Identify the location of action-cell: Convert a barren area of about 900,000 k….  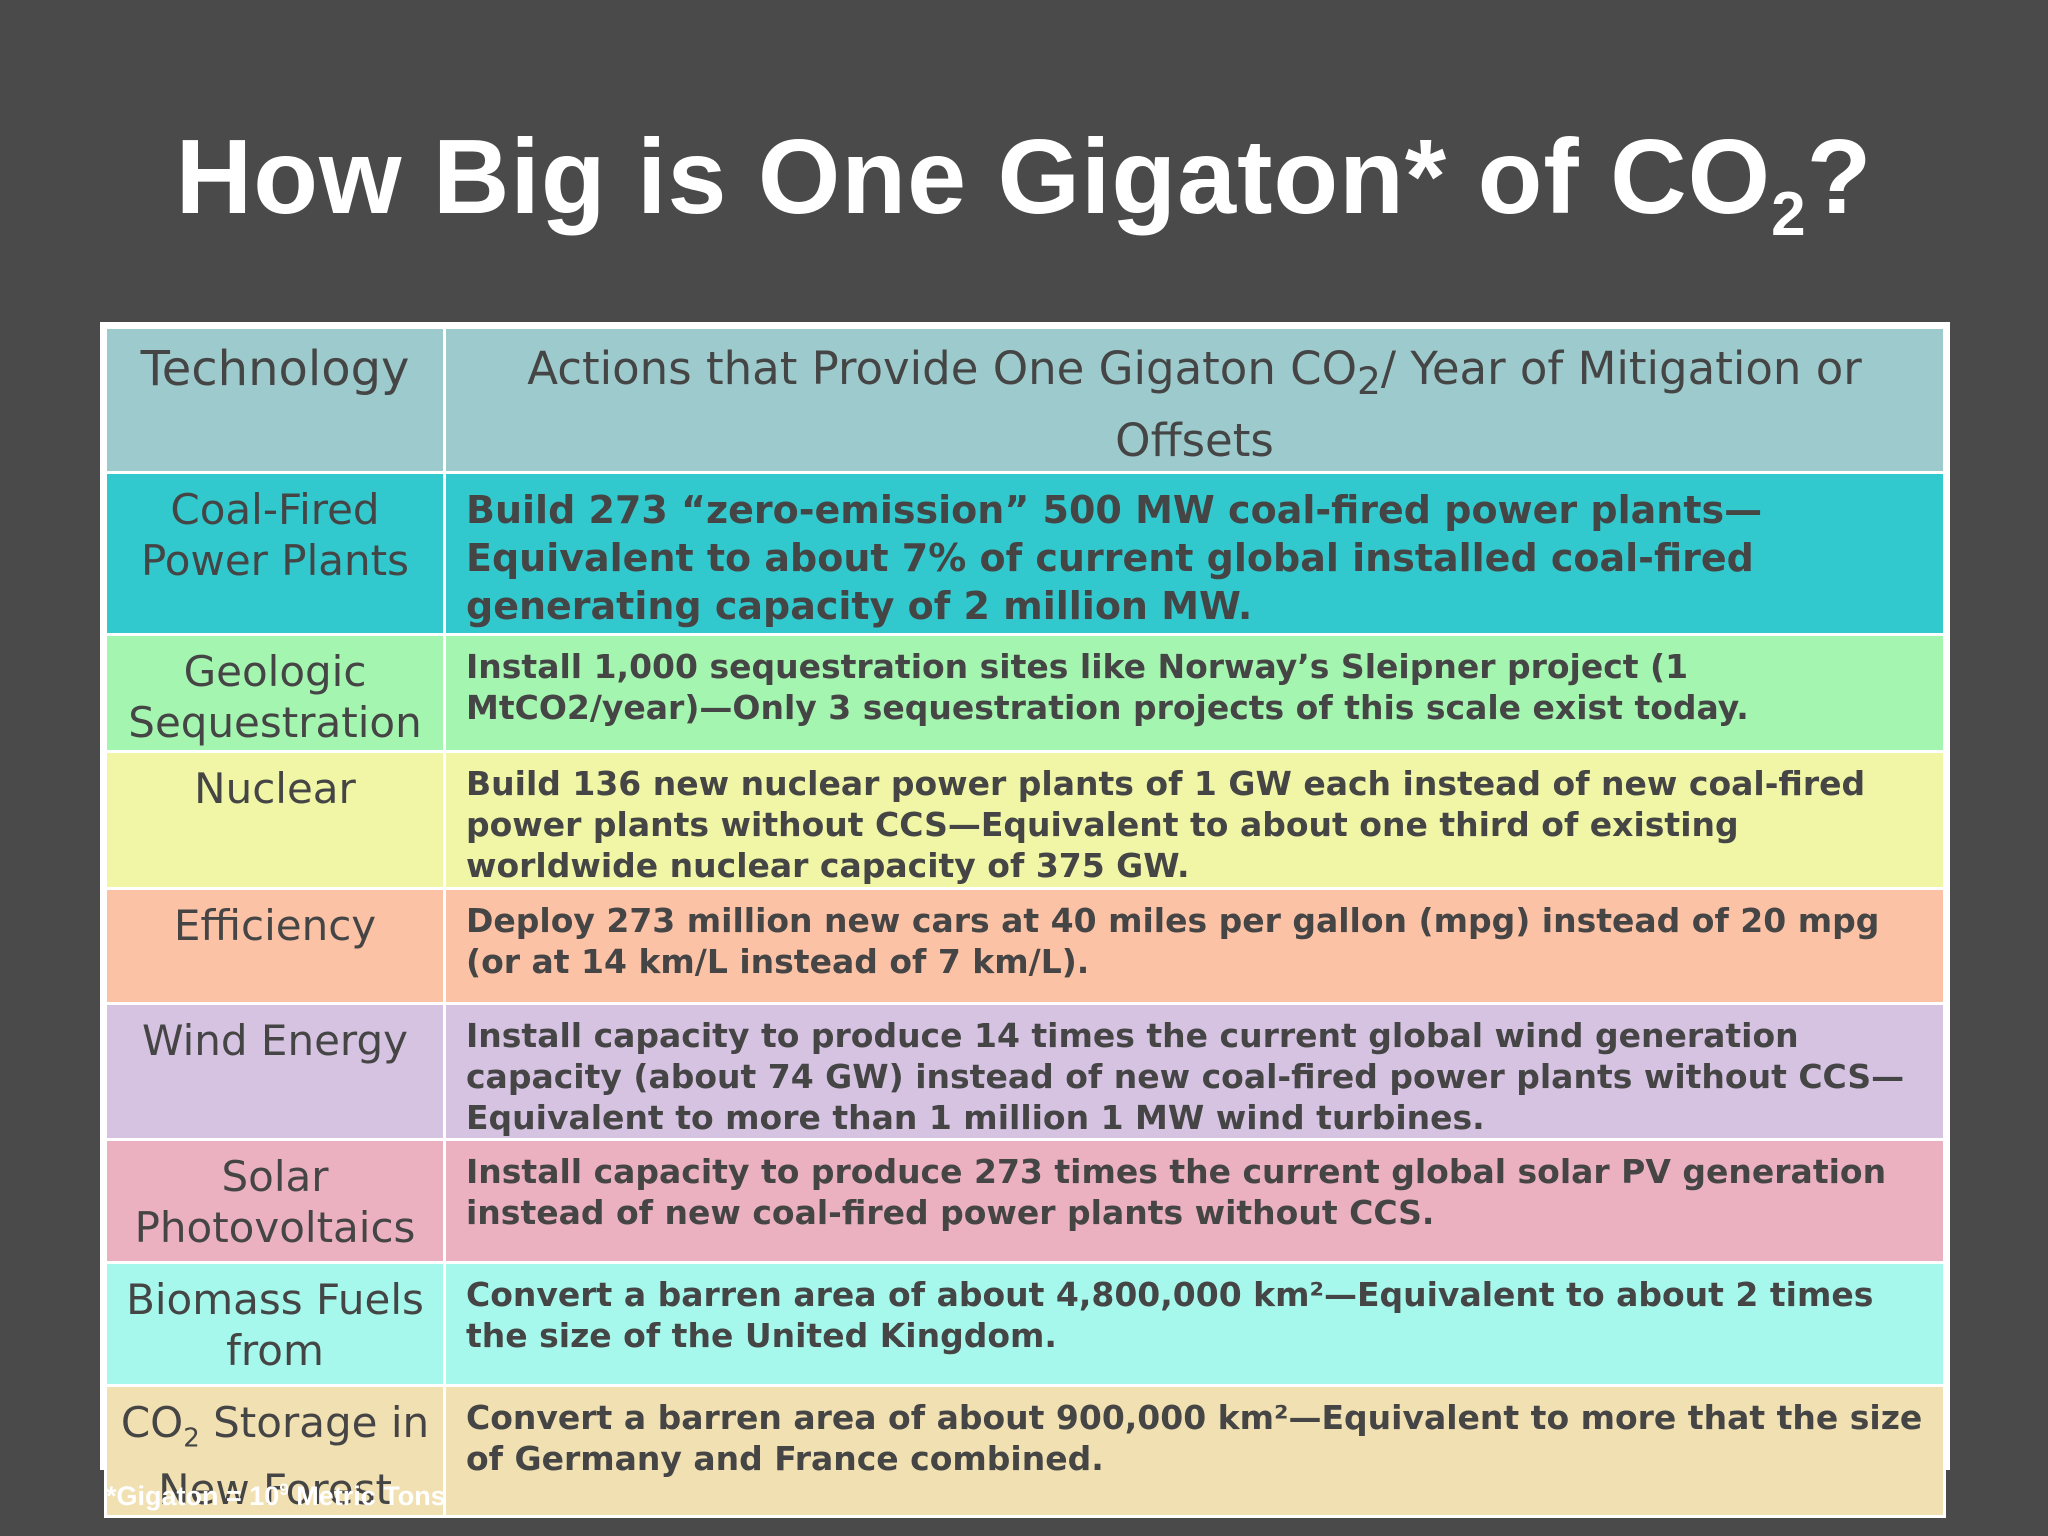
(1194, 1451).